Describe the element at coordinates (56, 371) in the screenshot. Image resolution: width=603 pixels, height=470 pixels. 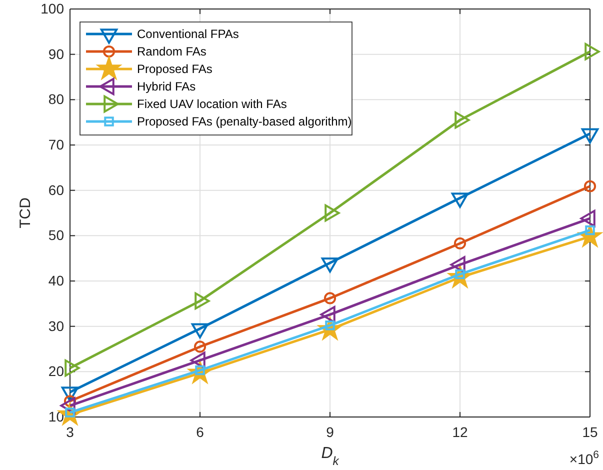
I see `y-tick-label: 20` at that location.